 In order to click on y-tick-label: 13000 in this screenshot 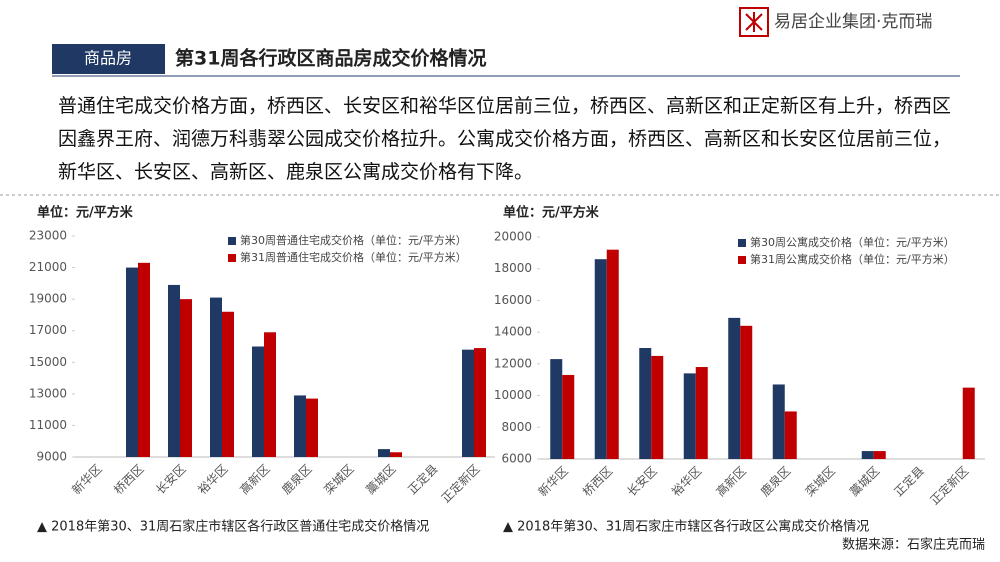, I will do `click(48, 393)`.